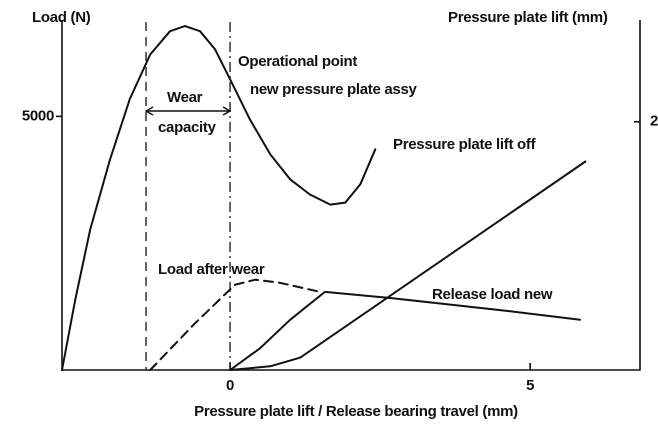 Image resolution: width=658 pixels, height=437 pixels. I want to click on series-label: Pressure plate lift off, so click(465, 144).